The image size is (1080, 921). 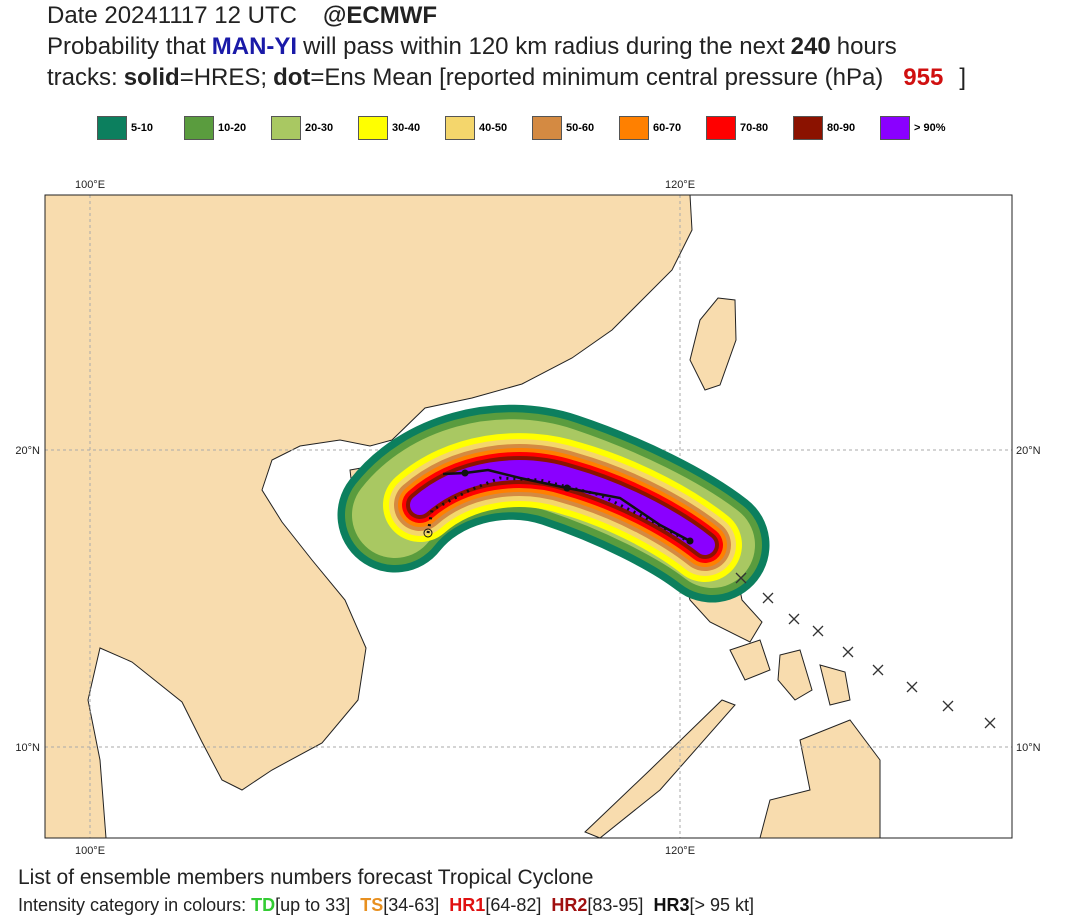 I want to click on text: Probability that, so click(x=126, y=46).